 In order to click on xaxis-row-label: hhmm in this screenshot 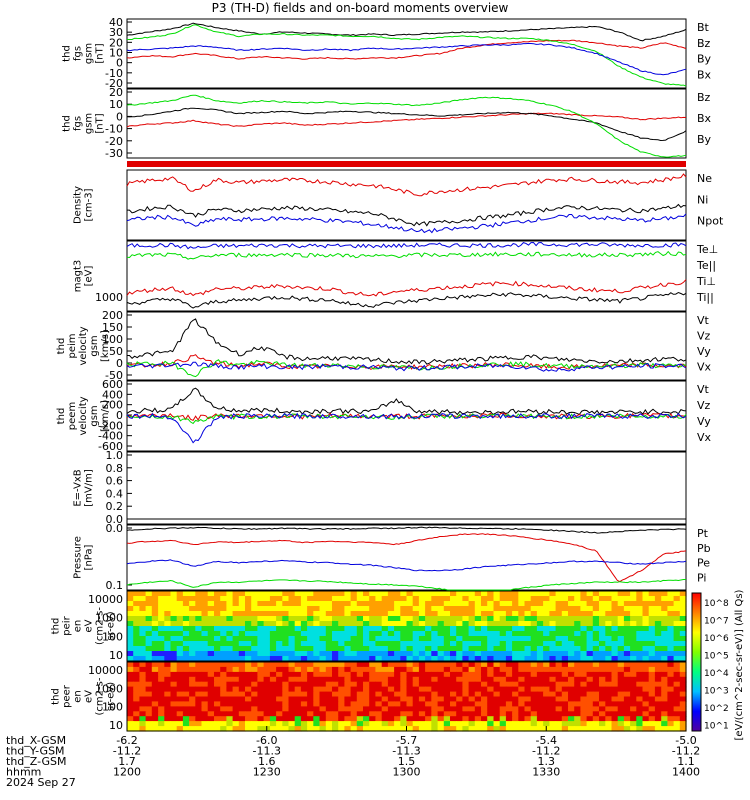, I will do `click(23, 772)`.